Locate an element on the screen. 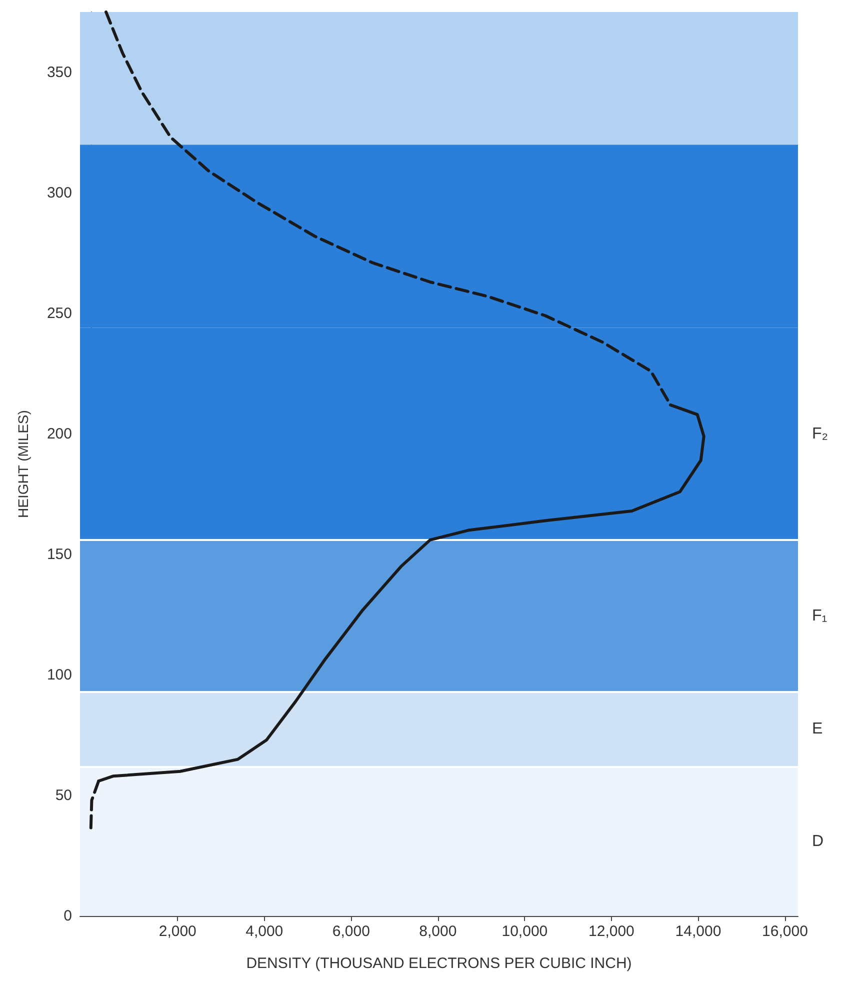  y-tick-label: 0 is located at coordinates (68, 916).